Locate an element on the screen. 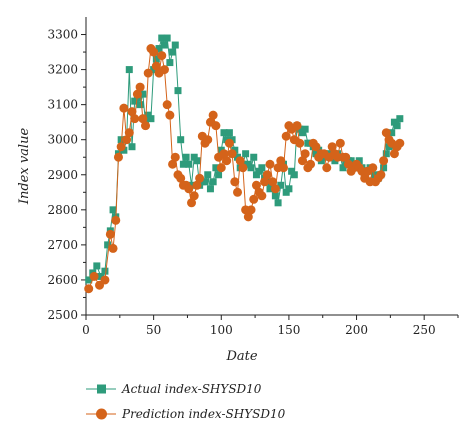 This screenshot has width=474, height=437. legend-label: Prediction index-SHYSD10 is located at coordinates (203, 414).